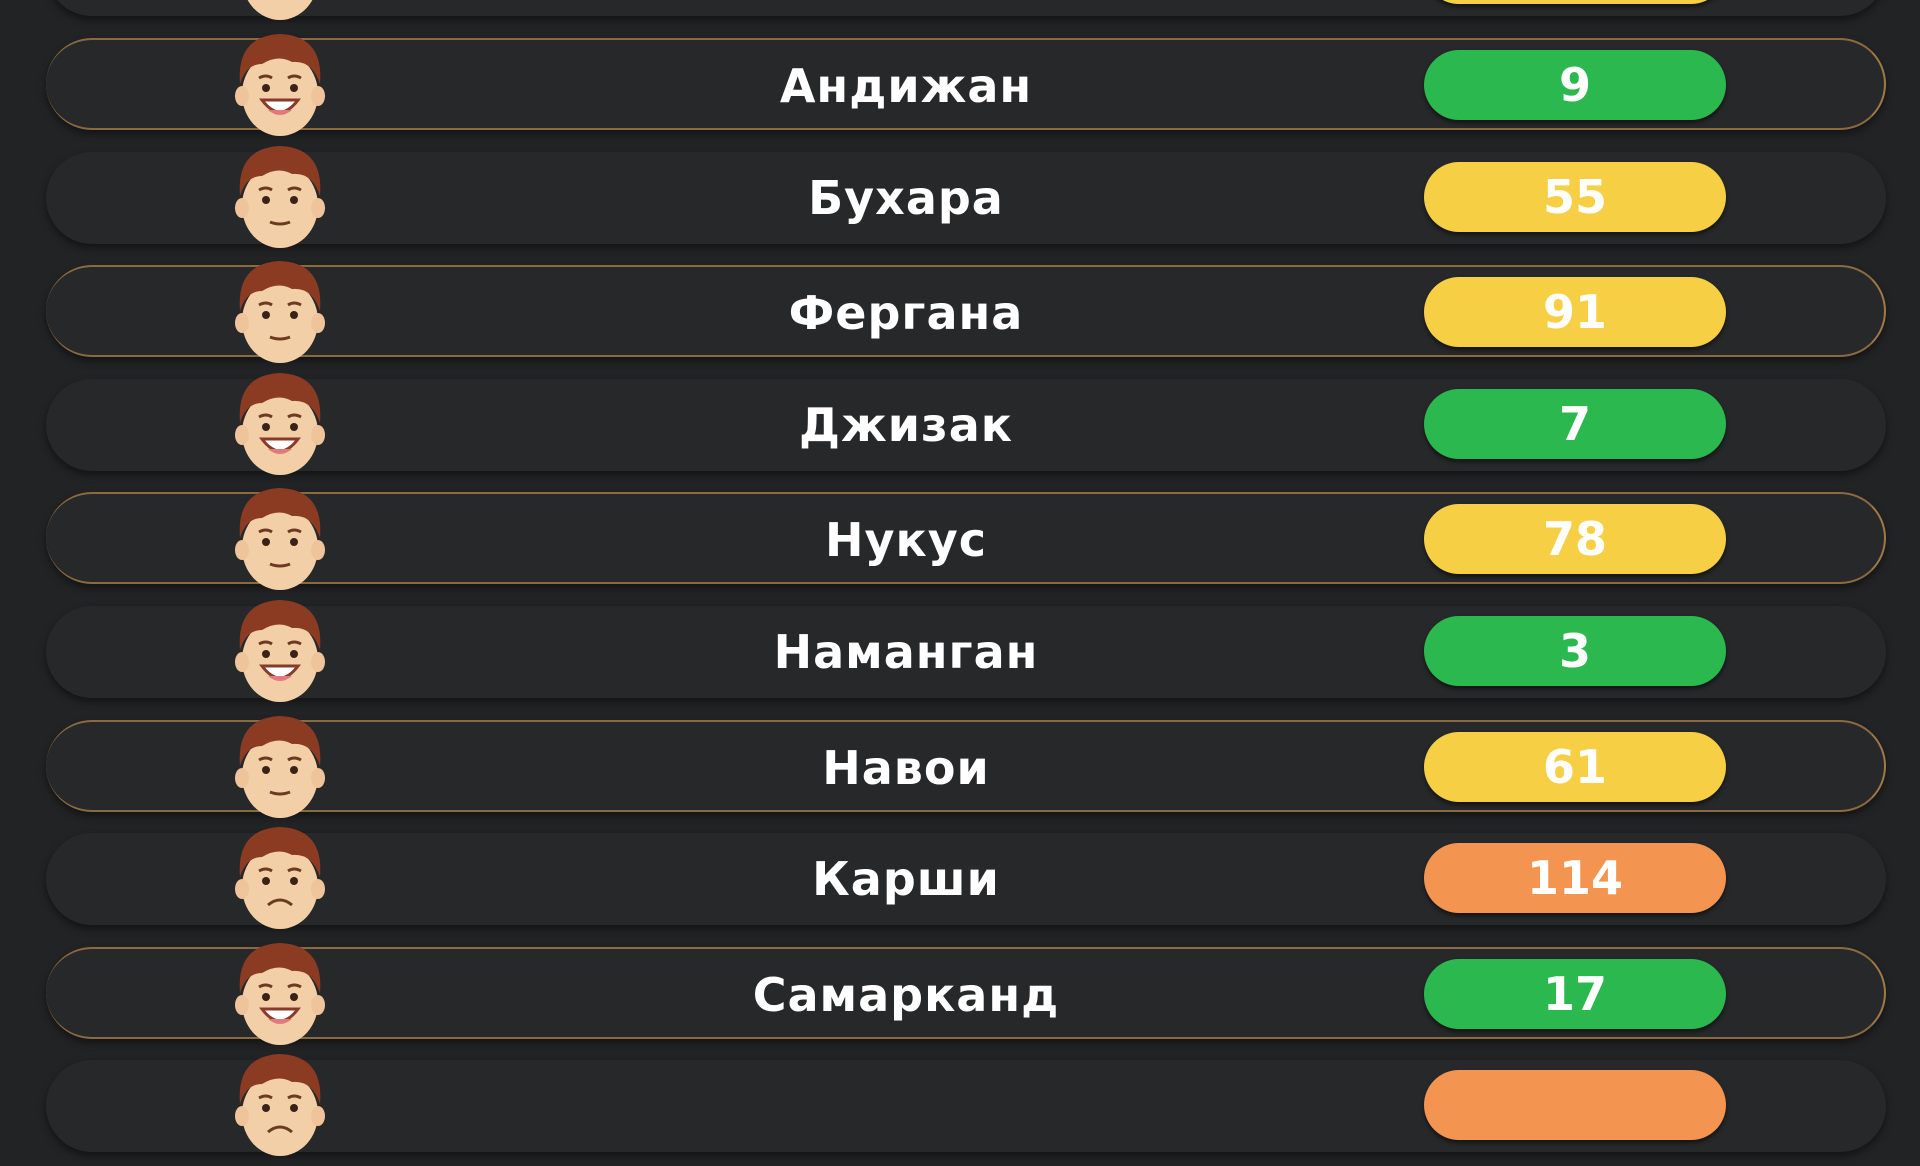 This screenshot has width=1920, height=1166. I want to click on city-name: Самарканд, so click(906, 994).